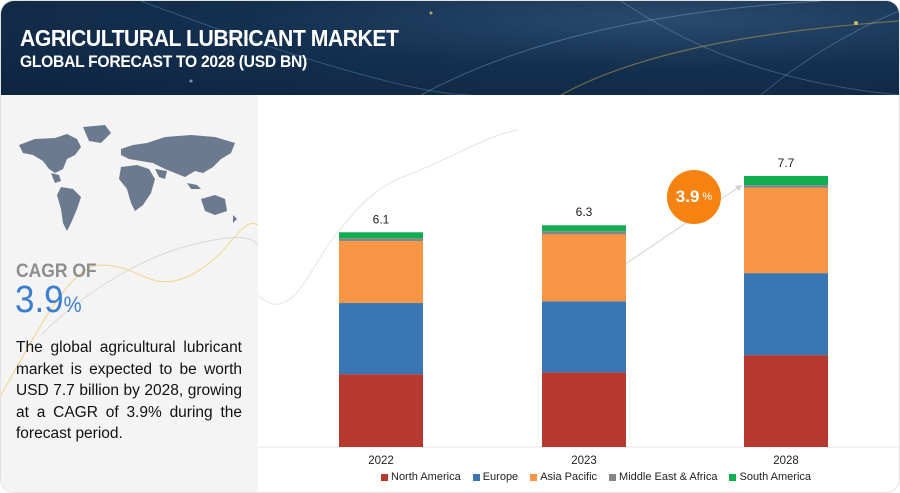  What do you see at coordinates (584, 409) in the screenshot?
I see `bar-segment-north-america-2023` at bounding box center [584, 409].